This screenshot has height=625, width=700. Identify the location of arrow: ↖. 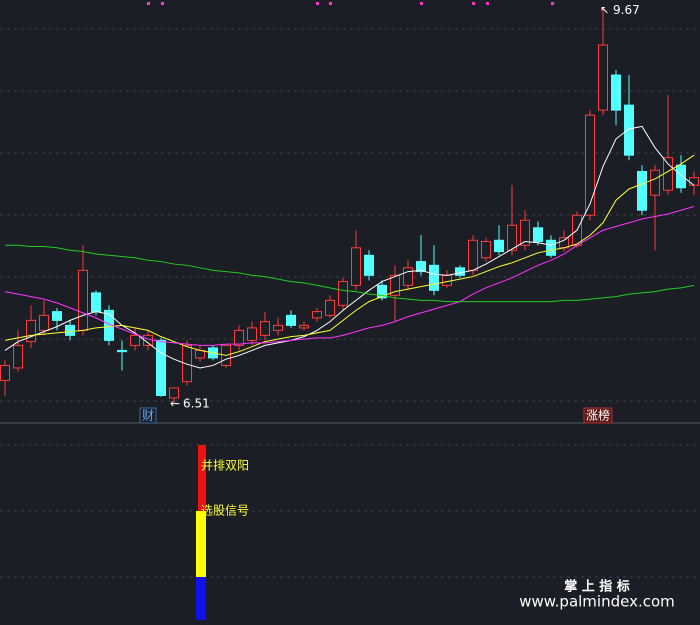
(604, 10).